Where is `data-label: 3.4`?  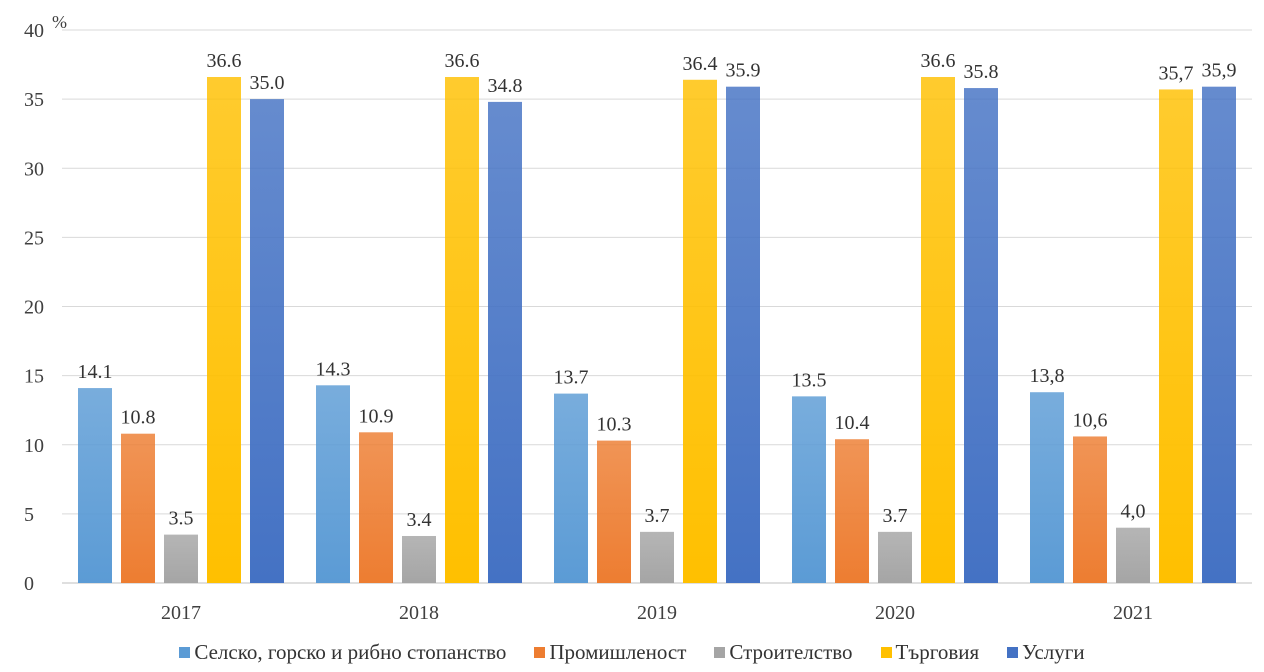 data-label: 3.4 is located at coordinates (419, 520).